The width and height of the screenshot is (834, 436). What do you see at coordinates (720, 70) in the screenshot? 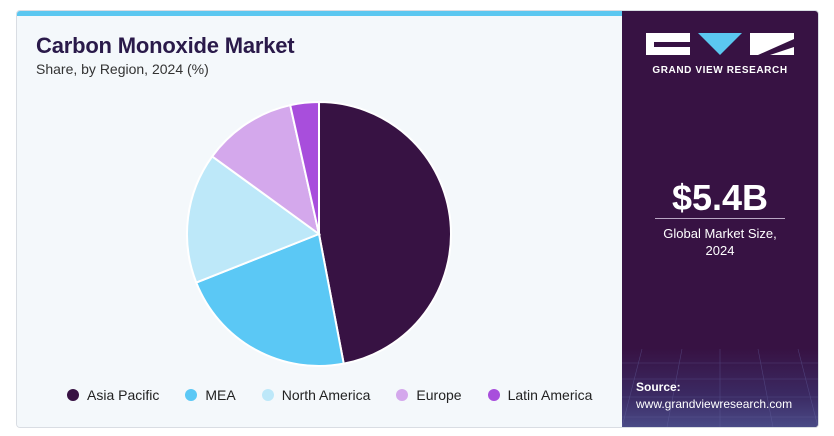
I see `brand-name: GRAND VIEW RESEARCH` at bounding box center [720, 70].